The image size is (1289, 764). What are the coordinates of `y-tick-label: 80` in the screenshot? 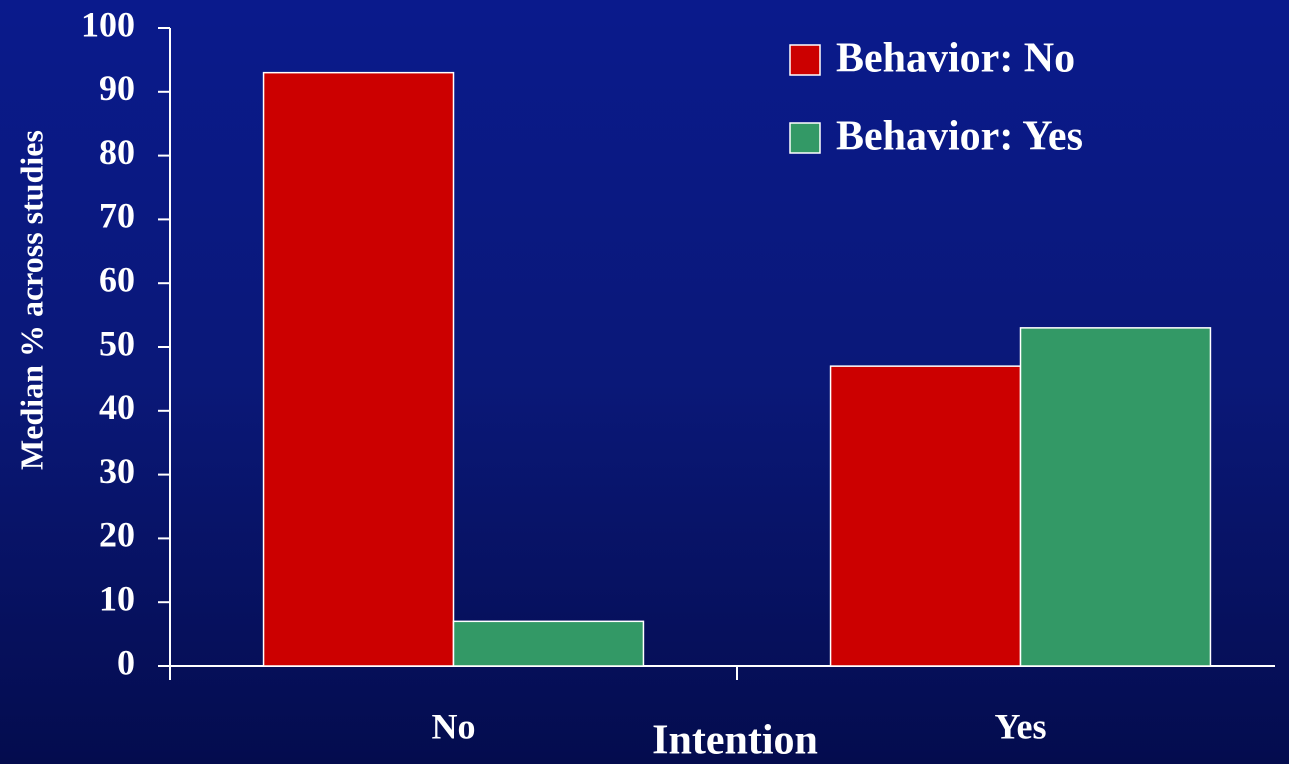 It's located at (117, 152).